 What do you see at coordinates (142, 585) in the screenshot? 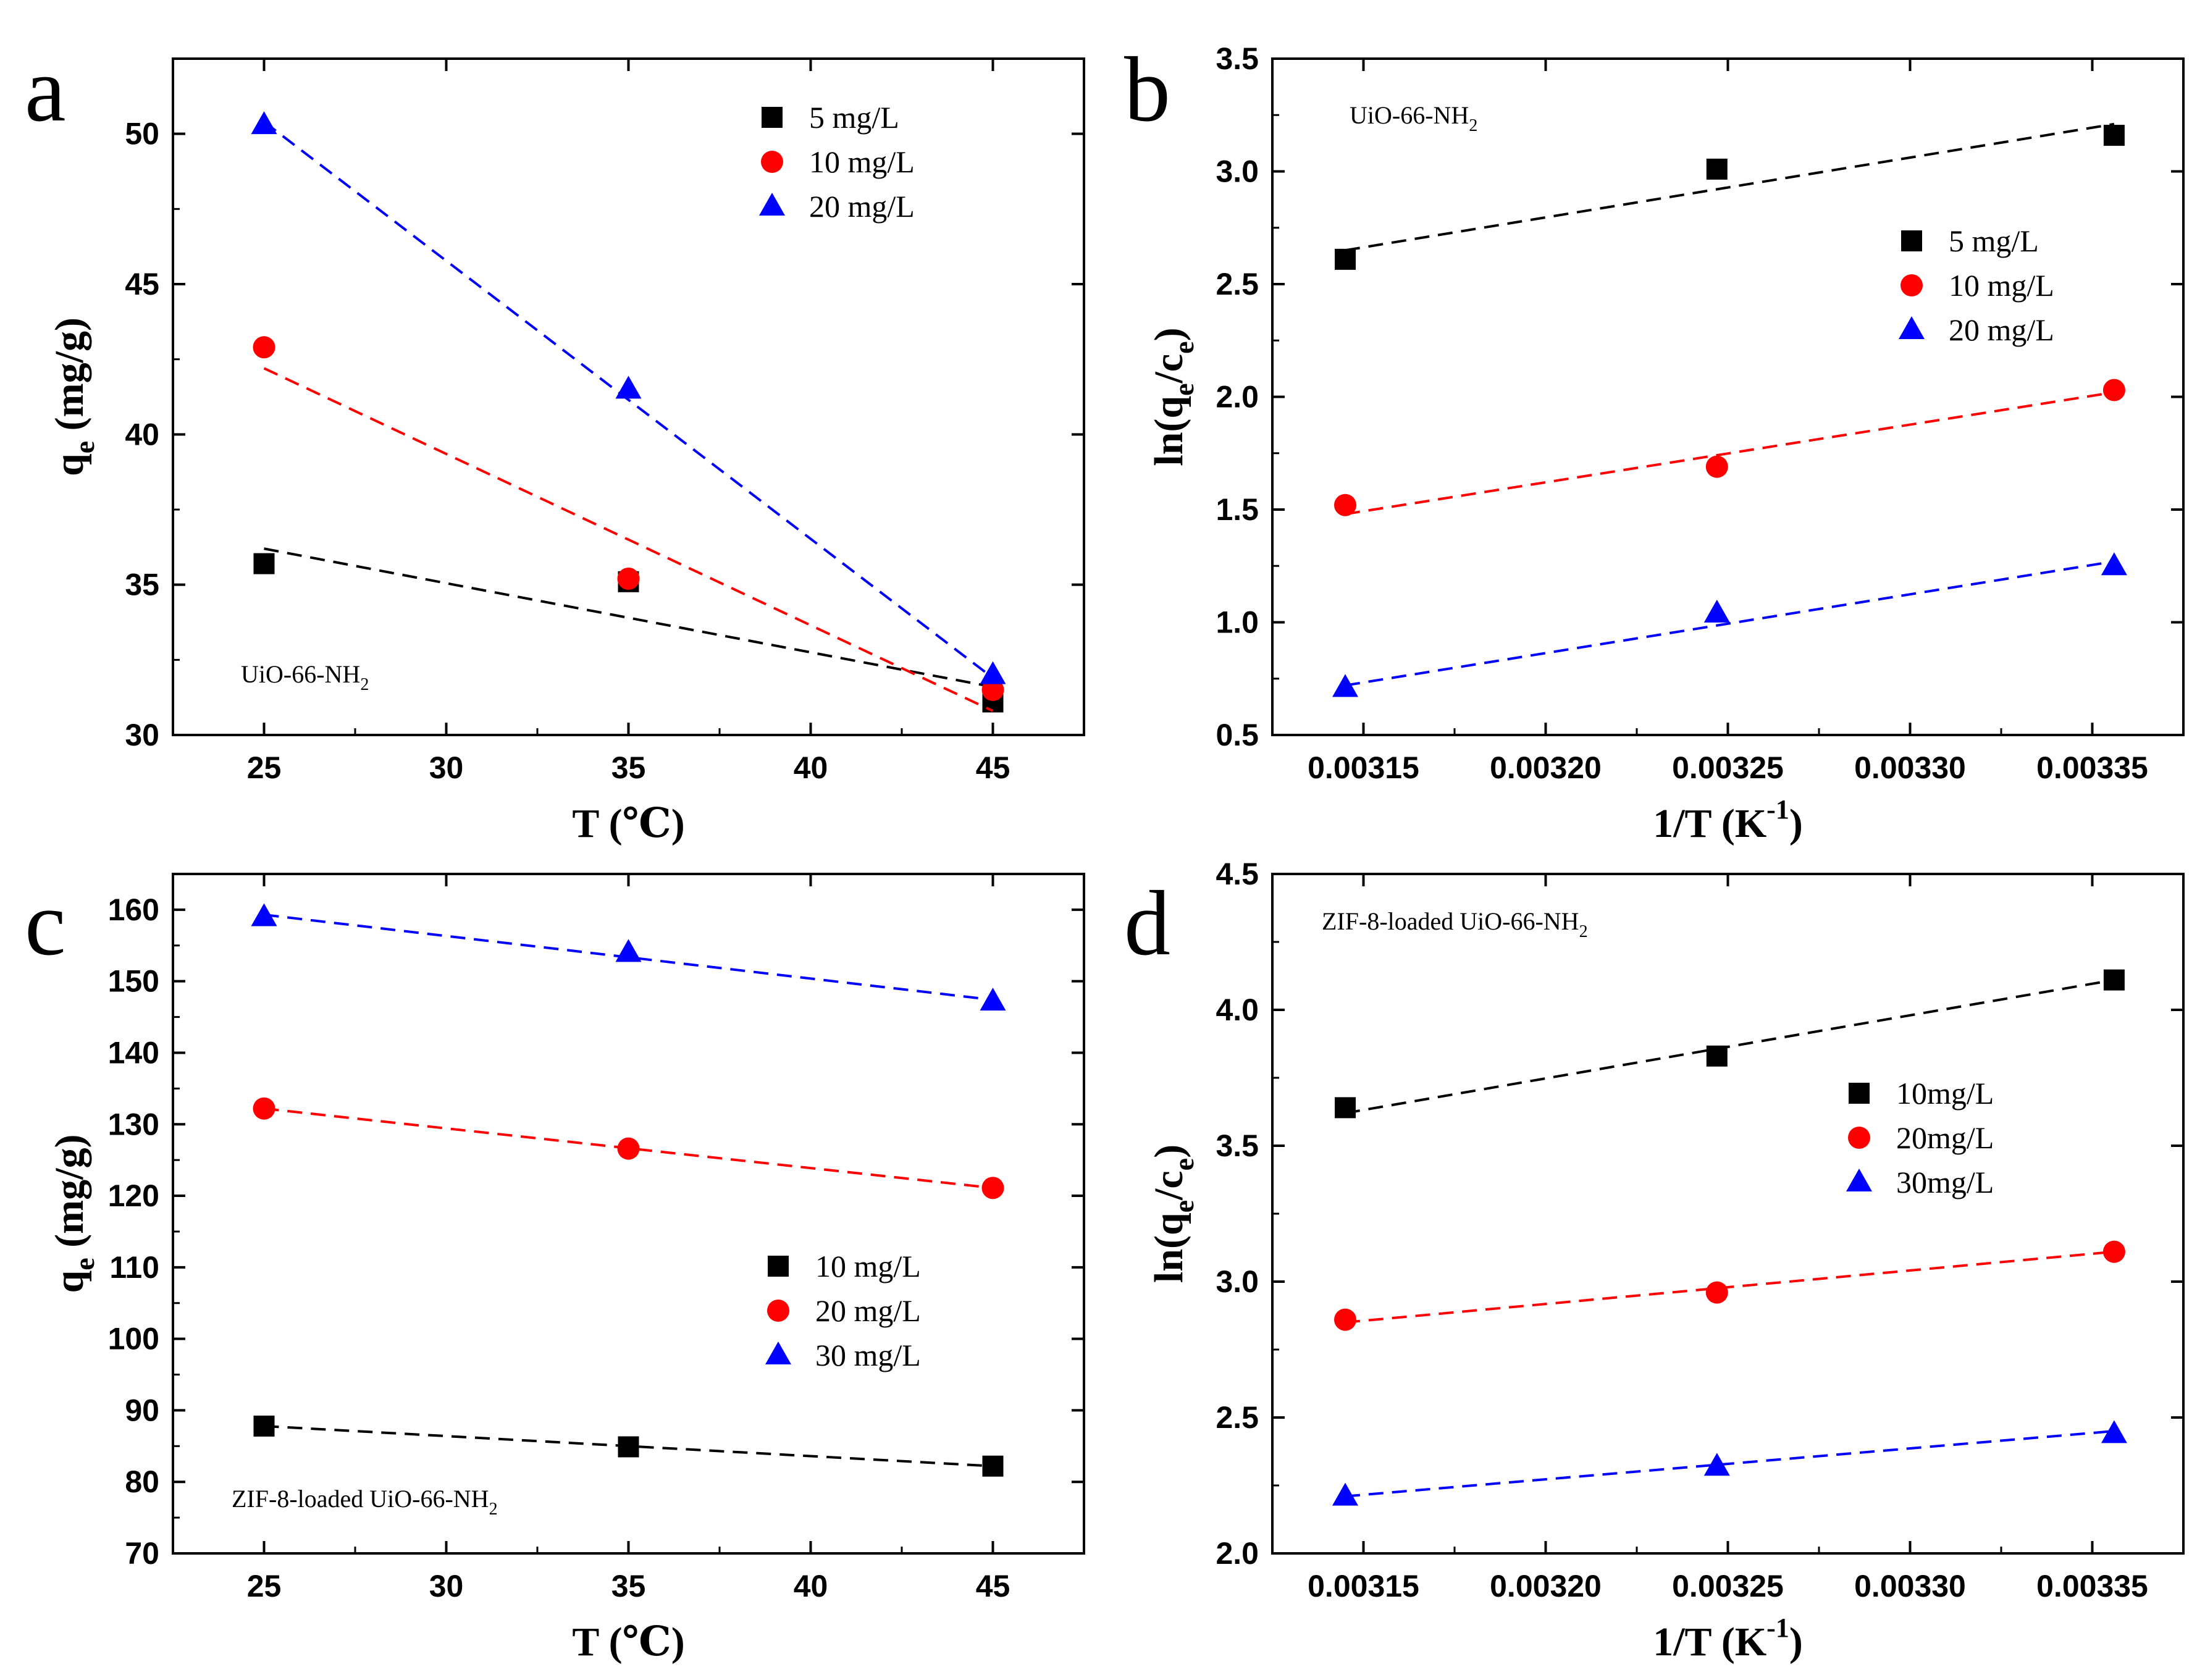
I see `y-tick-label: 35` at bounding box center [142, 585].